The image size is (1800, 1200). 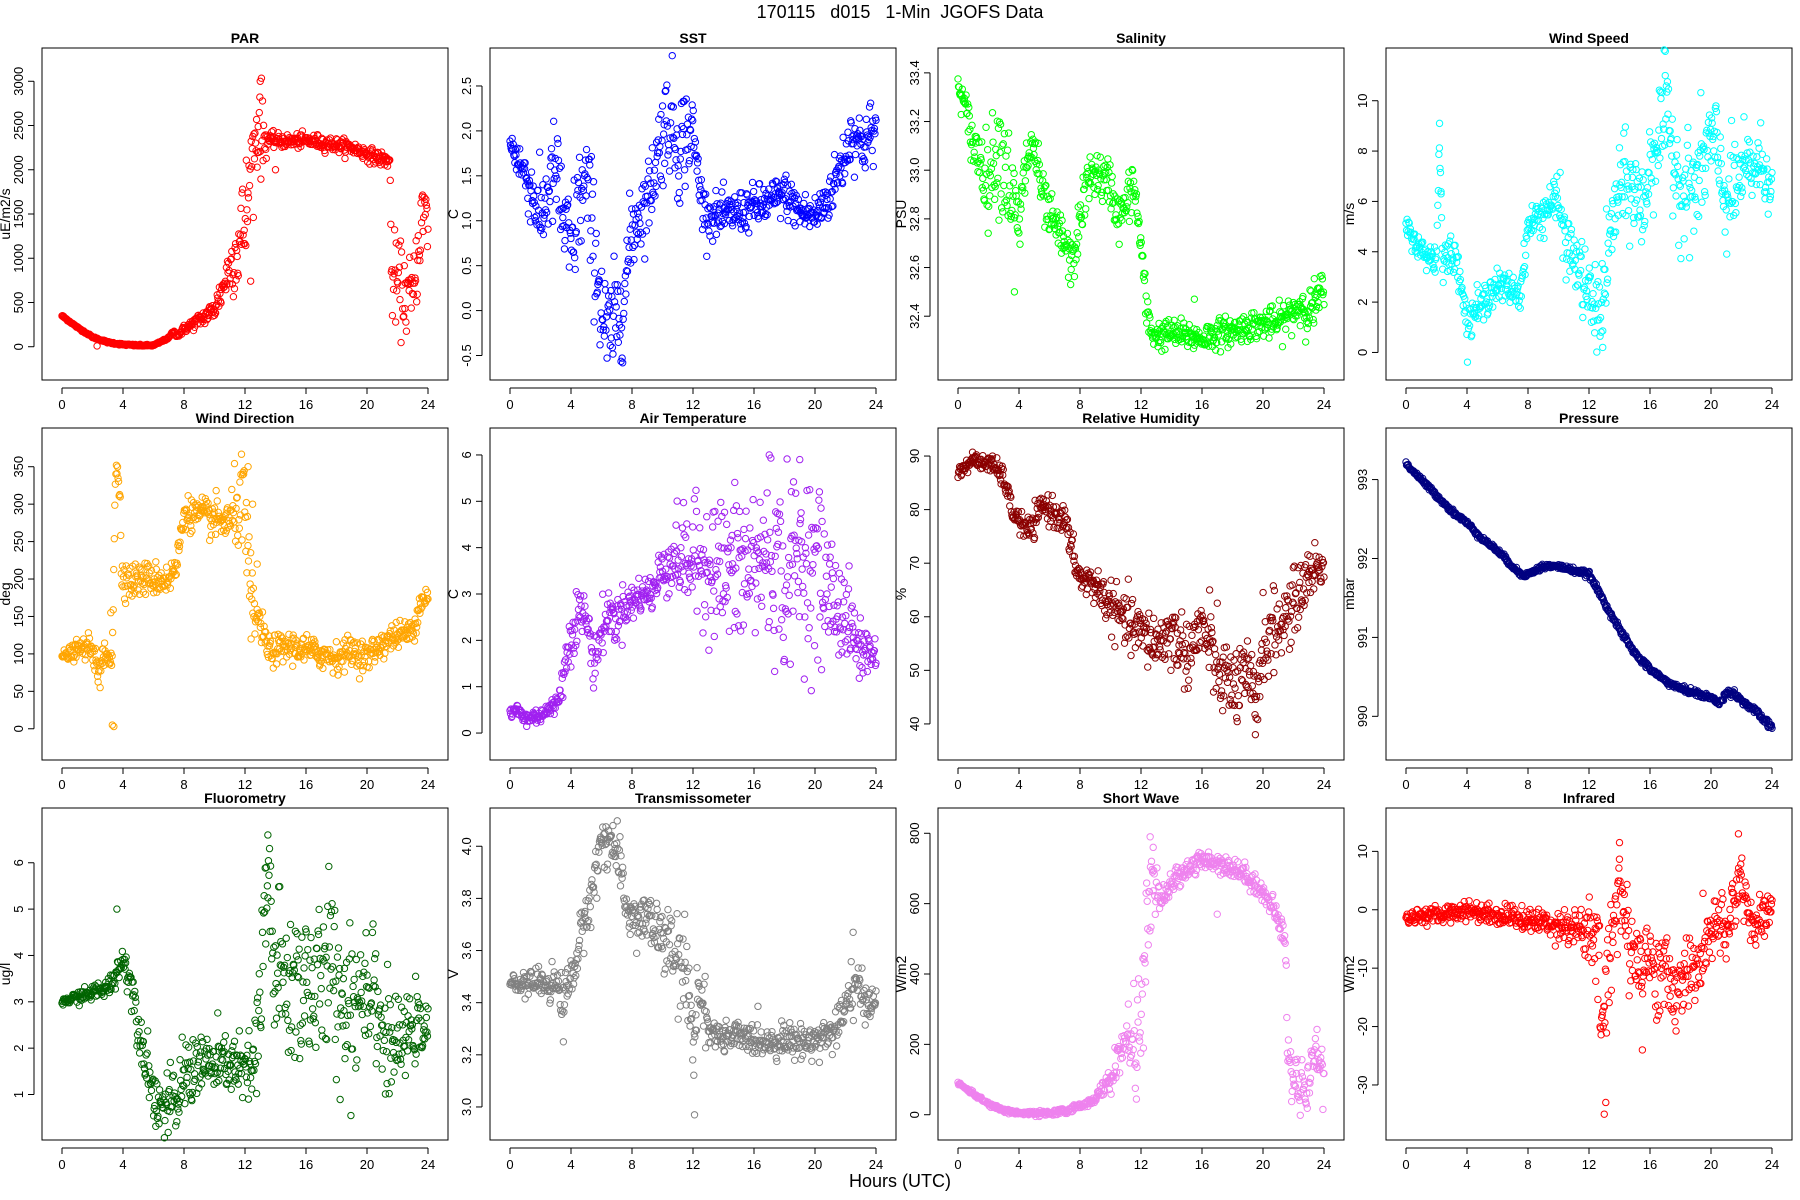 I want to click on y-axis-label: %, so click(x=901, y=594).